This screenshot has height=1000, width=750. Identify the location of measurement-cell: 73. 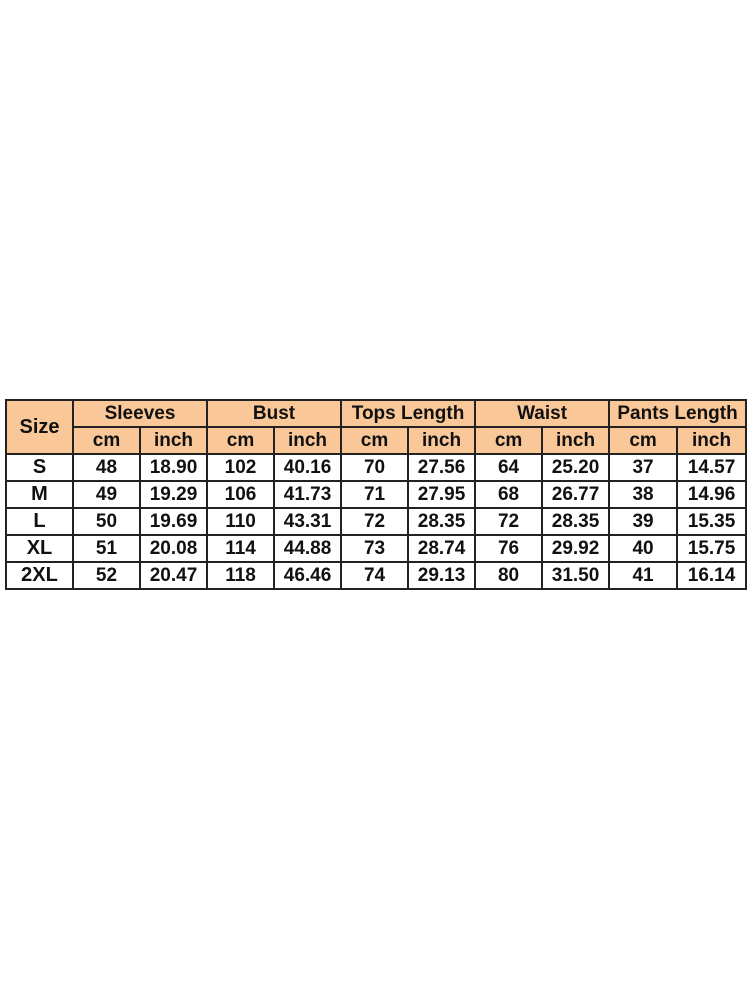
(375, 548).